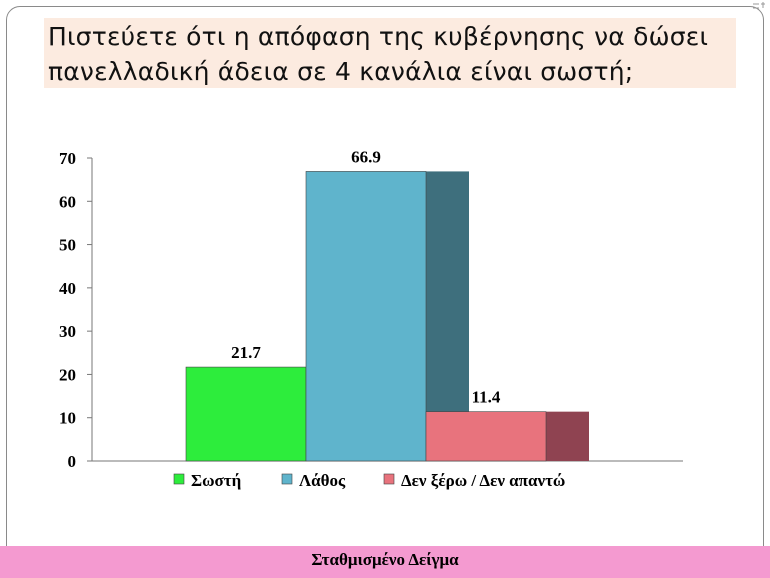  Describe the element at coordinates (67, 288) in the screenshot. I see `y-tick-label: 40` at that location.